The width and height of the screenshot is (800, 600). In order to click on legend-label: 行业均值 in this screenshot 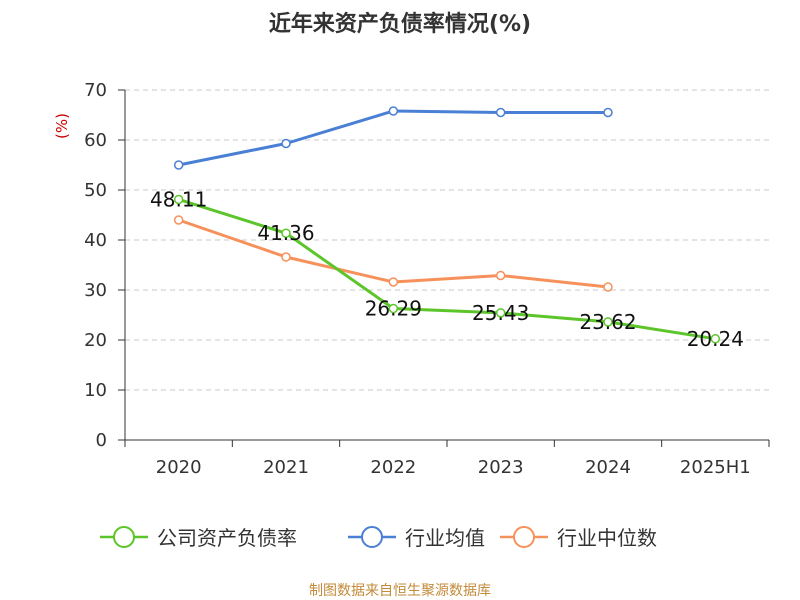, I will do `click(445, 538)`.